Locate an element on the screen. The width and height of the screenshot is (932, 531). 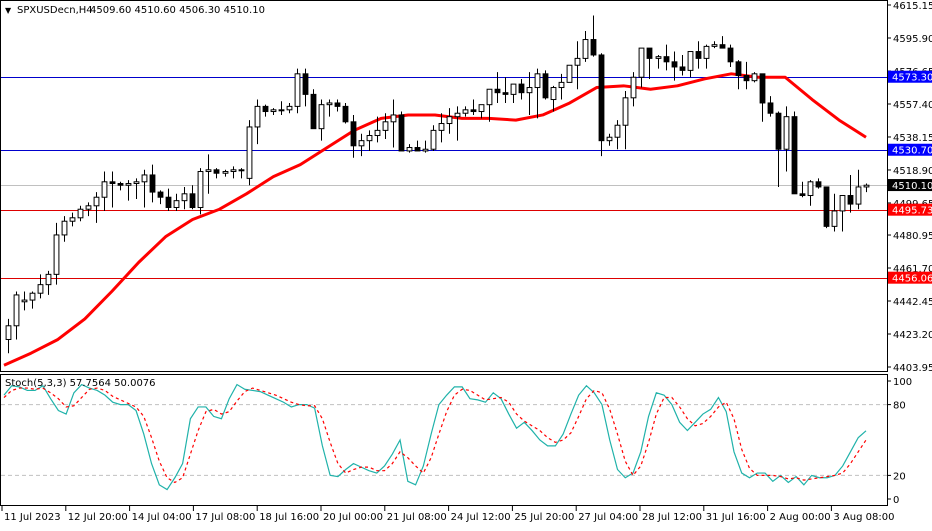
time-tick-label: 21 Jul 08:00 is located at coordinates (417, 517).